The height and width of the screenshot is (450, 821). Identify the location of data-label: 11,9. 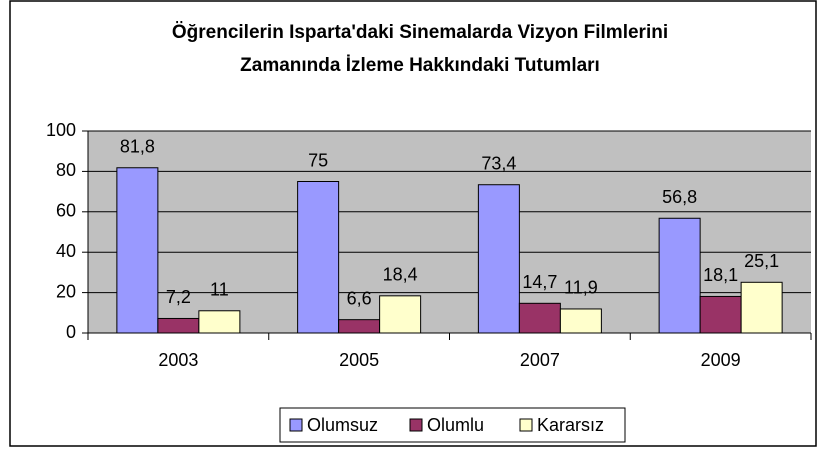
(581, 288).